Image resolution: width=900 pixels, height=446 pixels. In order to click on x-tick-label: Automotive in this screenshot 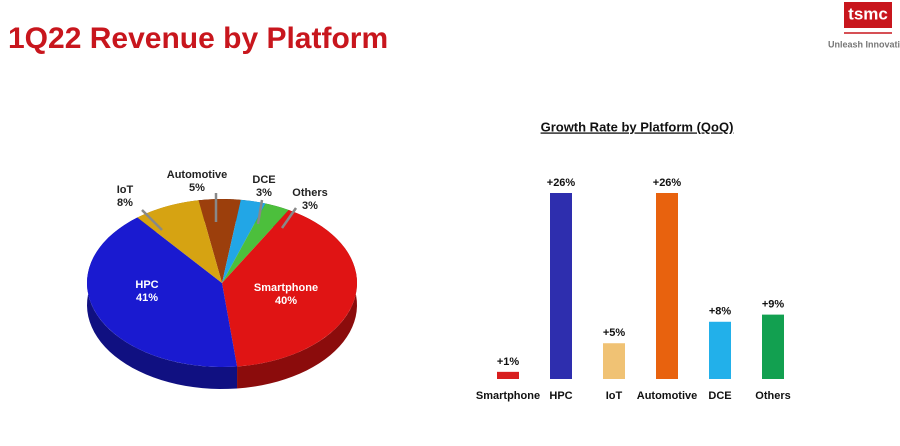, I will do `click(667, 396)`.